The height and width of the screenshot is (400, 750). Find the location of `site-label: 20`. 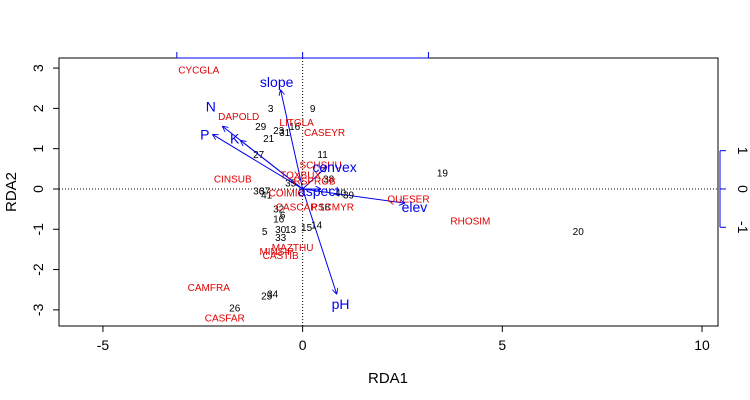

site-label: 20 is located at coordinates (579, 232).